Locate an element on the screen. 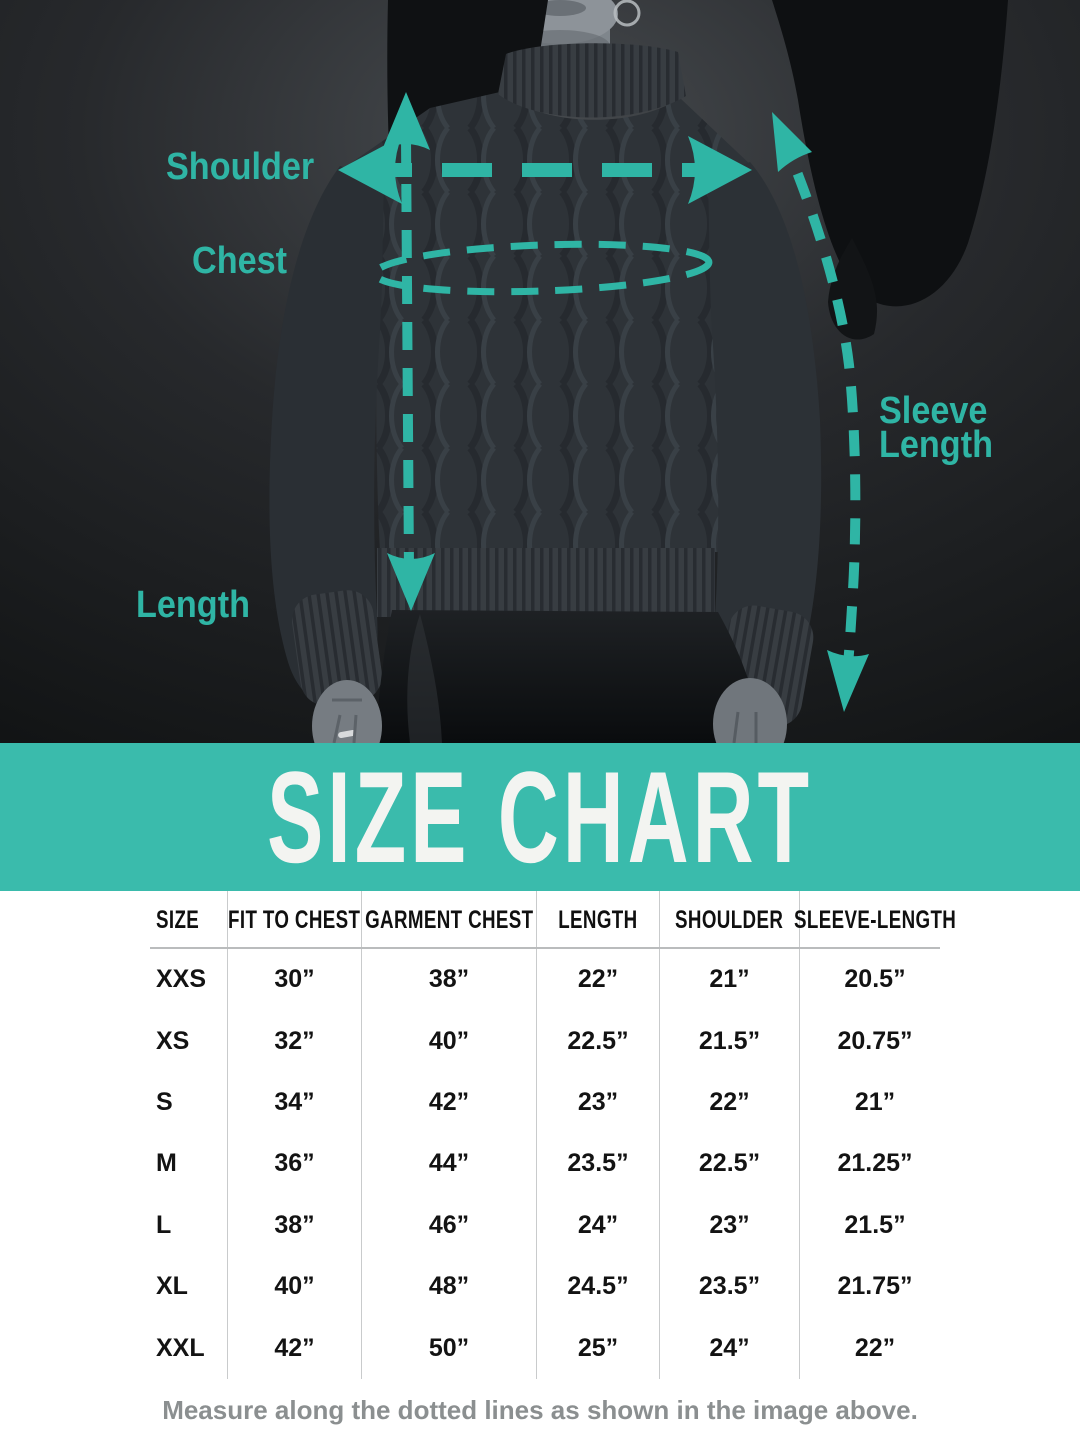 This screenshot has height=1440, width=1080. table-cell: 46” is located at coordinates (449, 1225).